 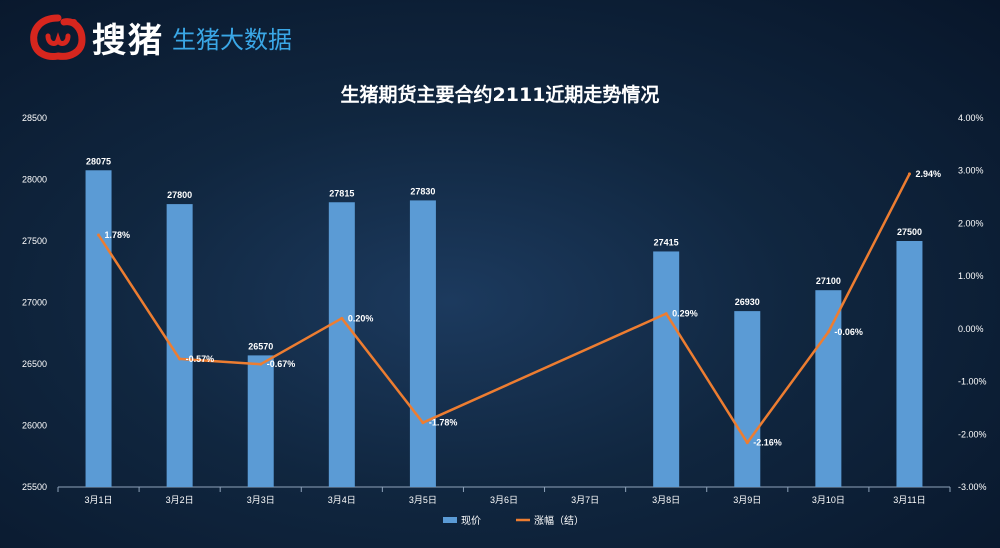 I want to click on legend-swatch-bar, so click(x=450, y=520).